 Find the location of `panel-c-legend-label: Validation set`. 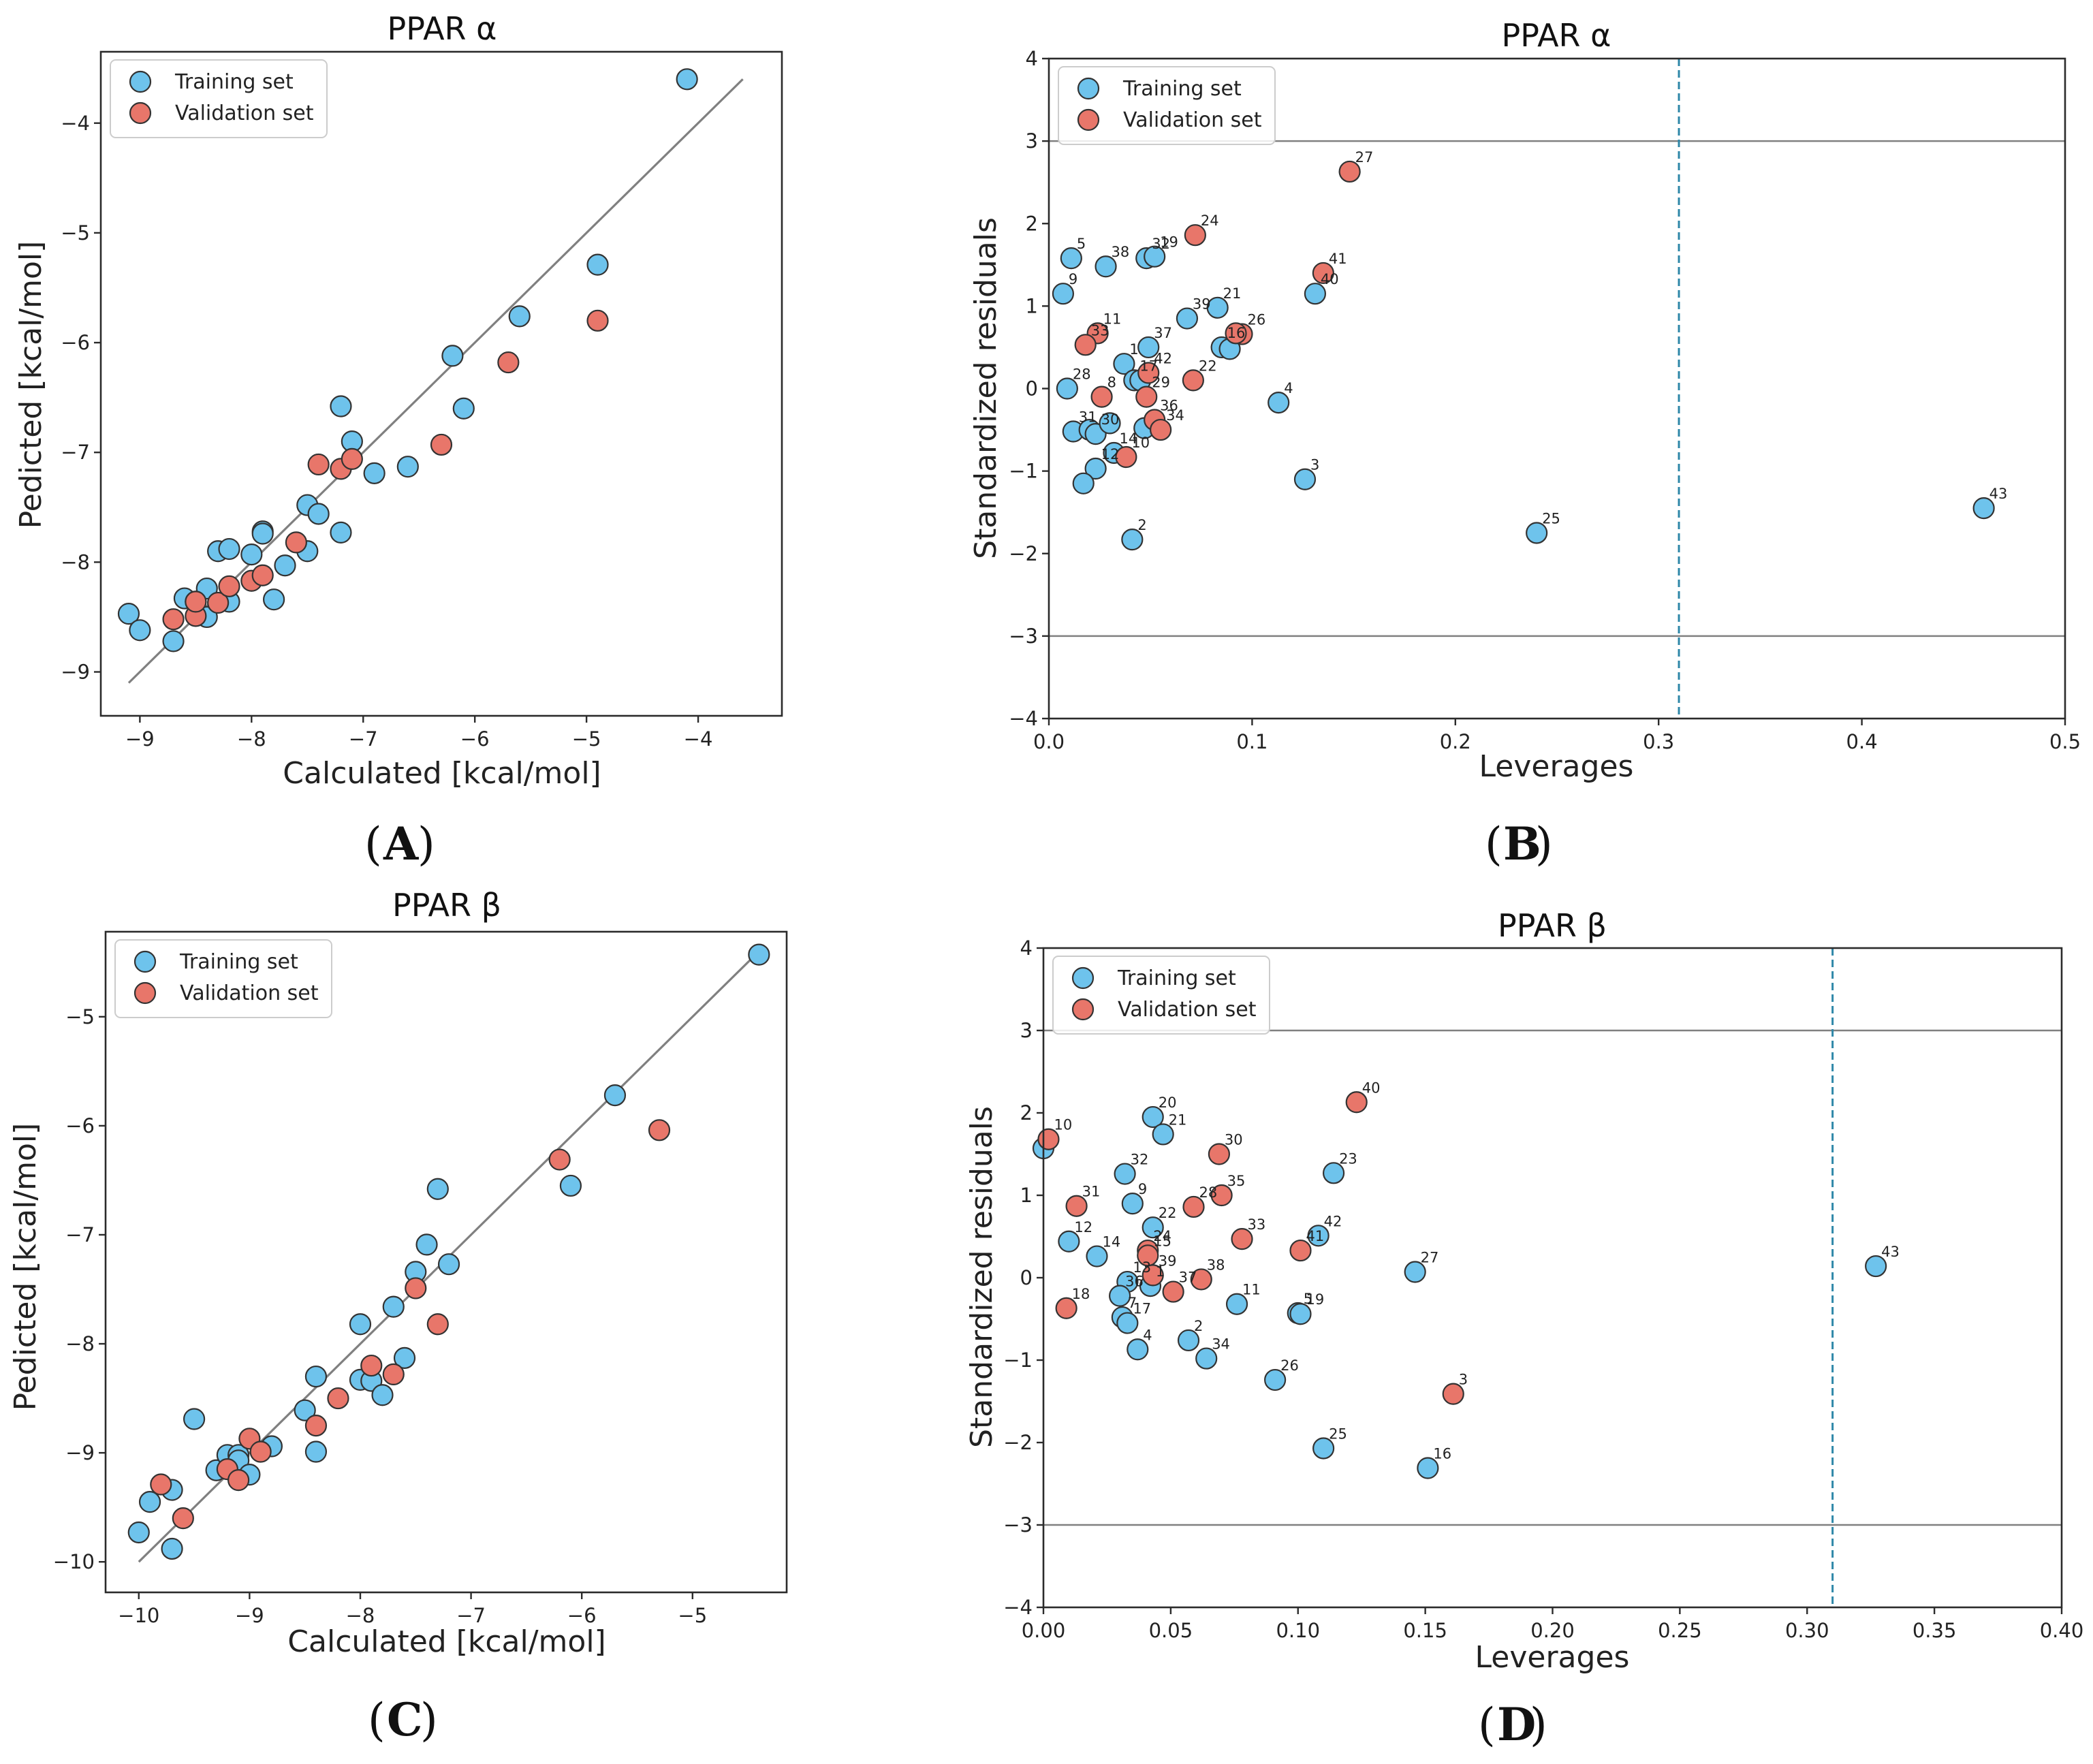

panel-c-legend-label: Validation set is located at coordinates (249, 993).